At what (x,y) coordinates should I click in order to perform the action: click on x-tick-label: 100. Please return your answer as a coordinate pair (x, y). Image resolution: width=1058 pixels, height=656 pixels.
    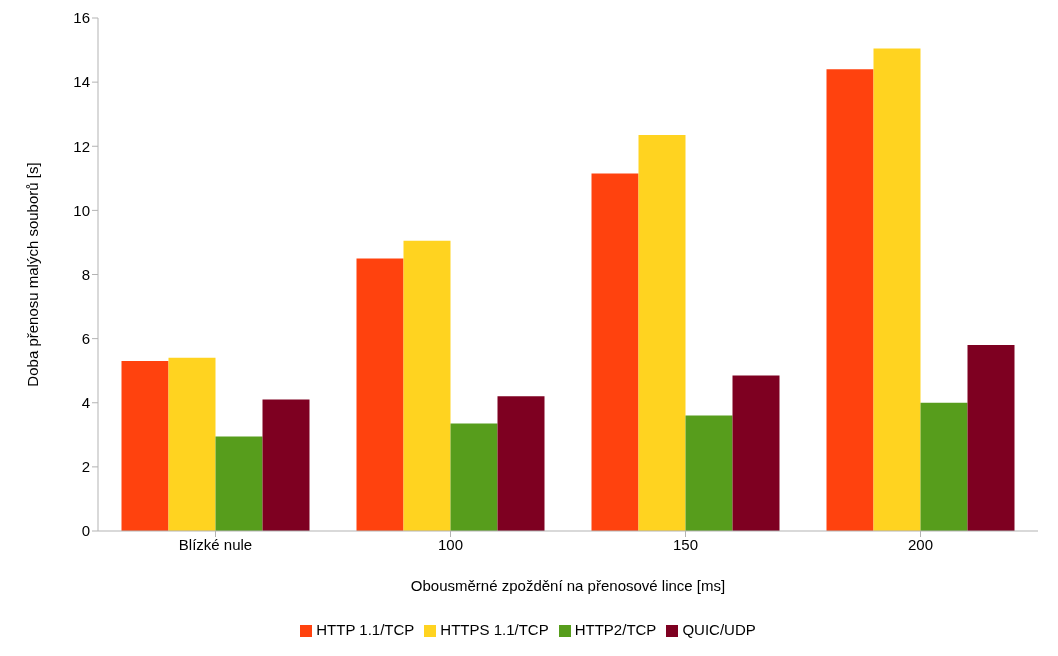
    Looking at the image, I should click on (450, 544).